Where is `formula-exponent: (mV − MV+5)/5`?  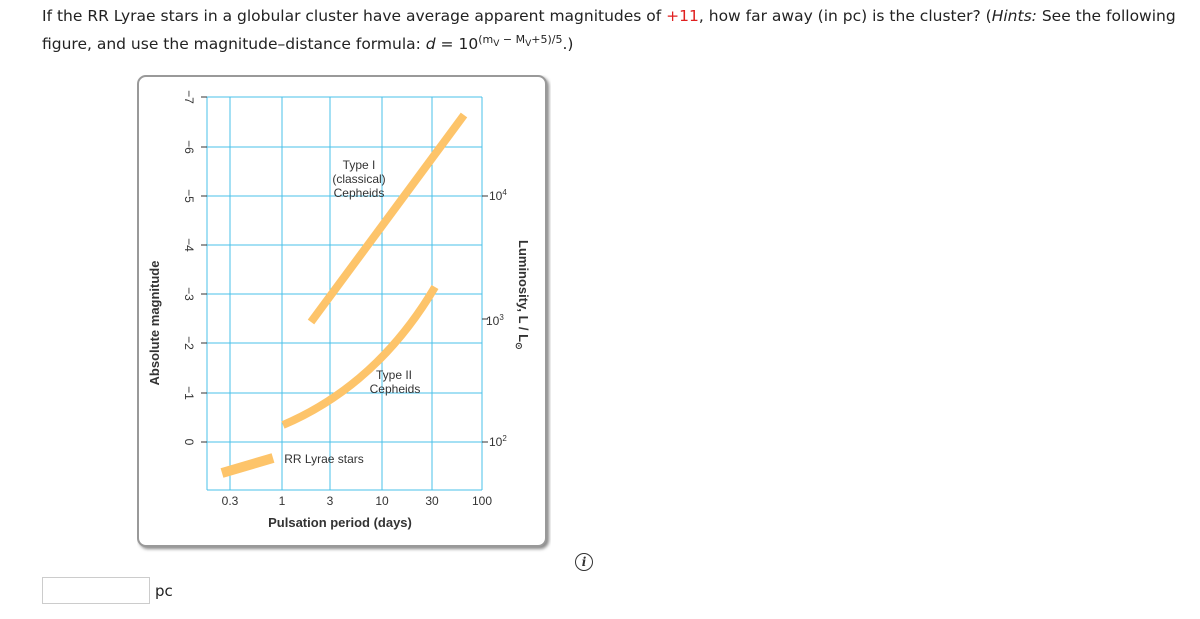 formula-exponent: (mV − MV+5)/5 is located at coordinates (520, 41).